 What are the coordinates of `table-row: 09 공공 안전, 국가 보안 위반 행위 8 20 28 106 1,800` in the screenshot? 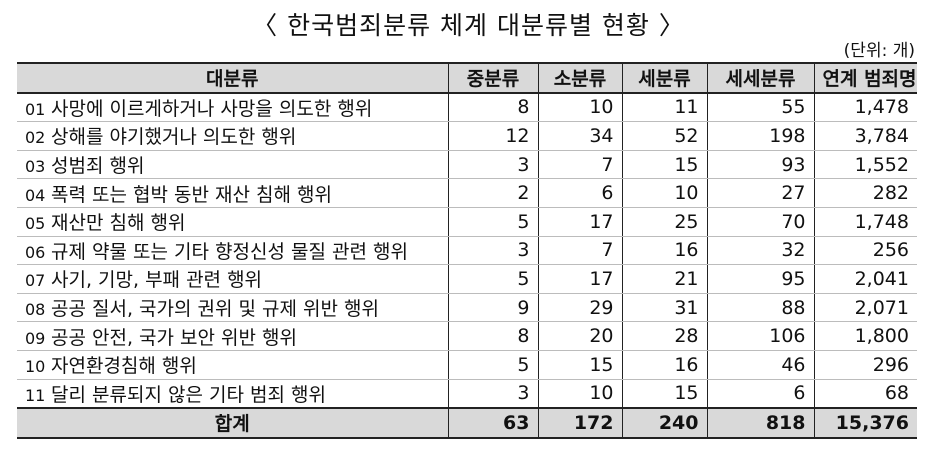 It's located at (467, 336).